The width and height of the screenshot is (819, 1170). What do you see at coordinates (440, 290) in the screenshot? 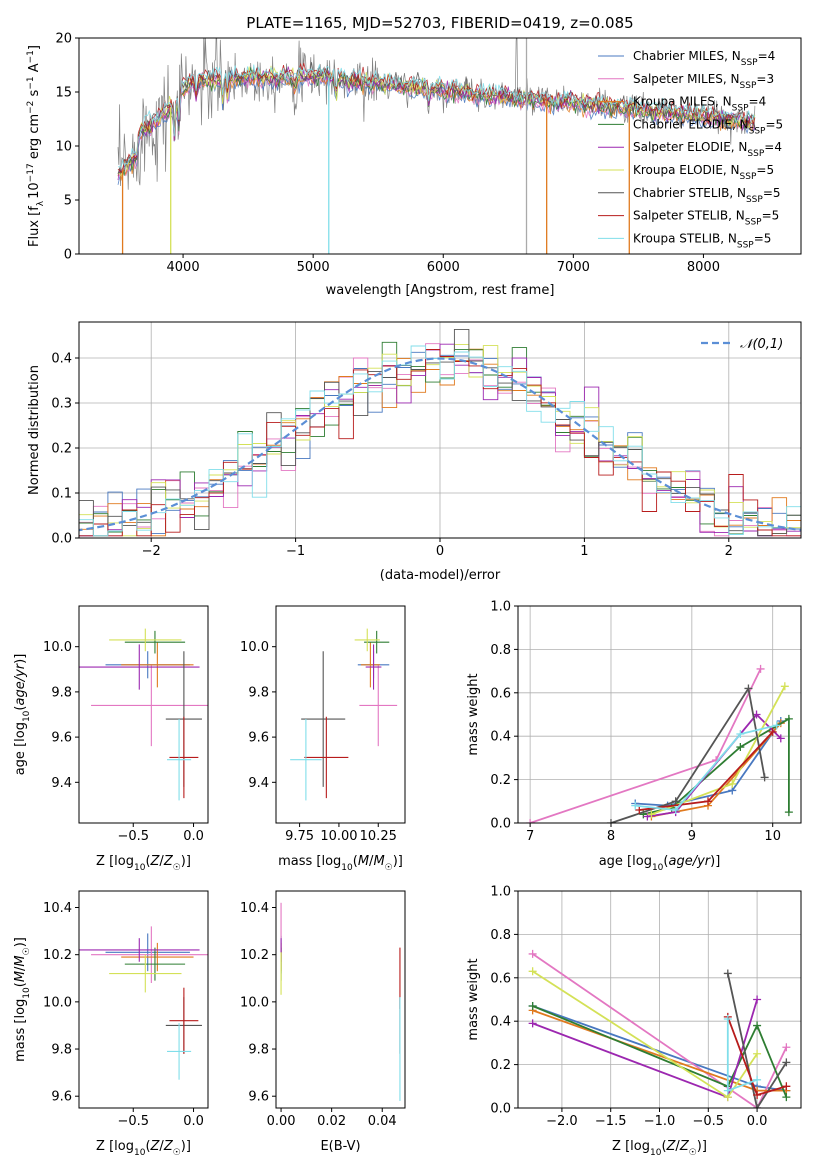
I see `x-axis-label: wavelength [Angstrom, rest frame]` at bounding box center [440, 290].